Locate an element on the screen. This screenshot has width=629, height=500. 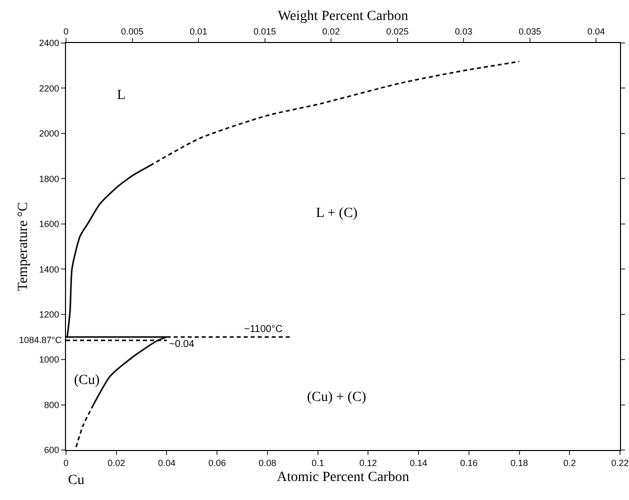
annotation: L is located at coordinates (121, 95).